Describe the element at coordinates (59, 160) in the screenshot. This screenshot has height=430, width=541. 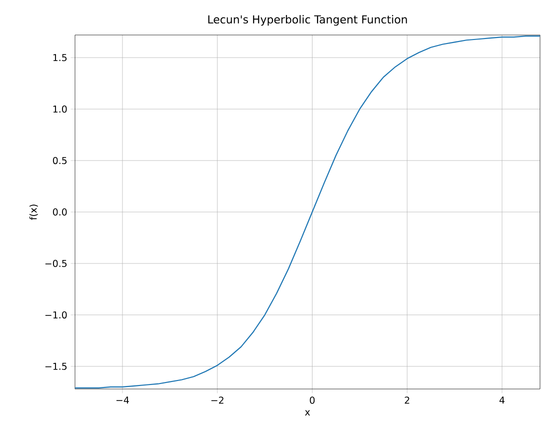
I see `y-tick-label: 0.5` at that location.